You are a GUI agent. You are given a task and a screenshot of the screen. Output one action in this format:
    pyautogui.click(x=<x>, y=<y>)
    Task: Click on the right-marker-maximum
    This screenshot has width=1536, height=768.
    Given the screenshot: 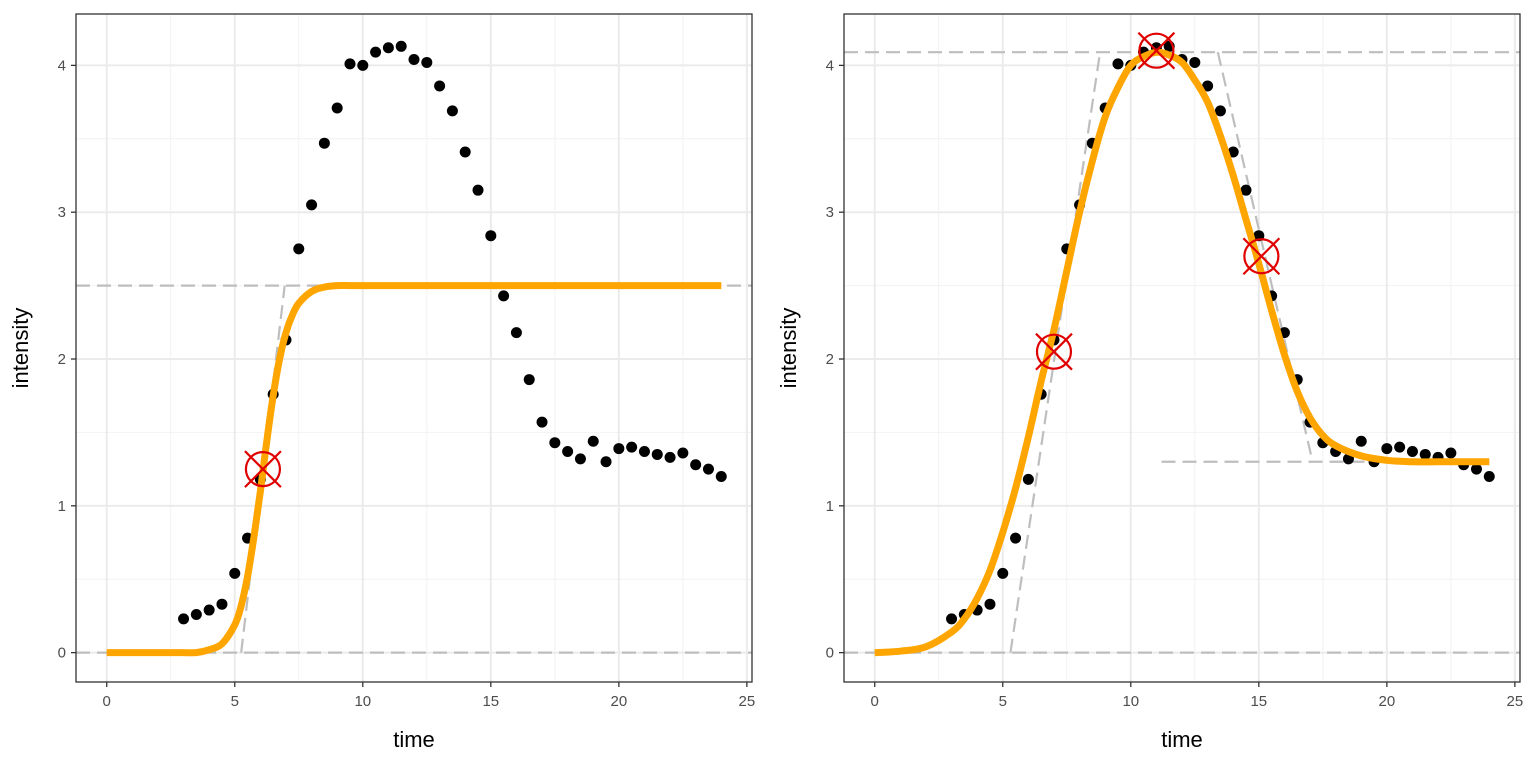 What is the action you would take?
    pyautogui.click(x=1156, y=50)
    